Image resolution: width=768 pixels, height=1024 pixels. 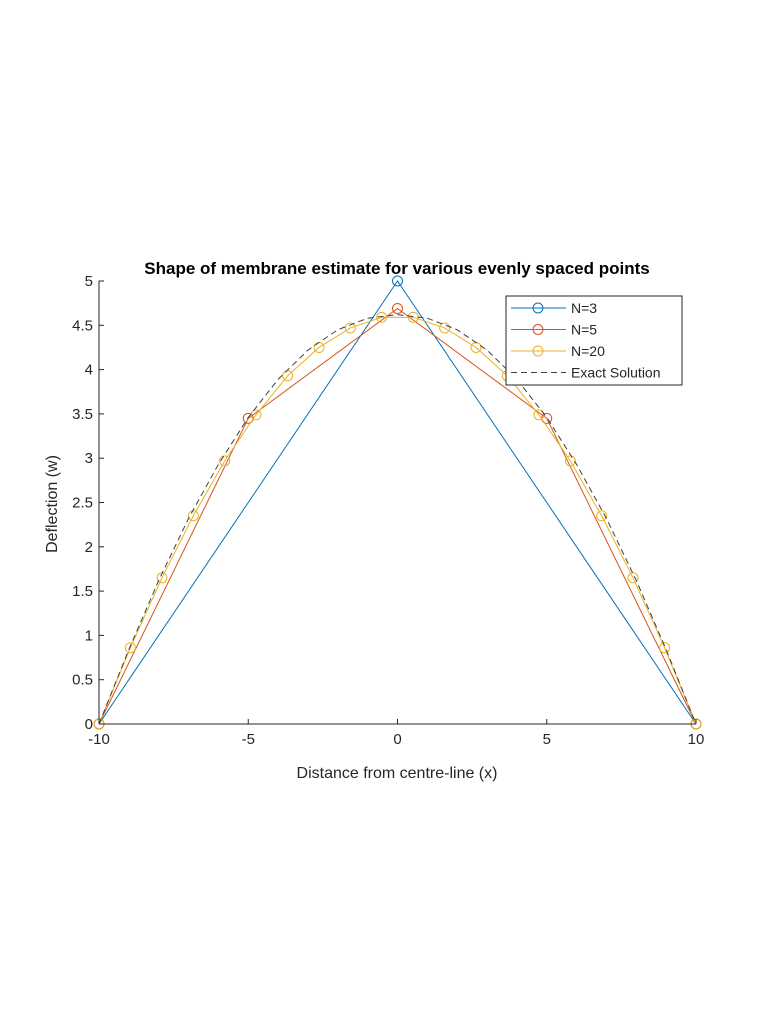 I want to click on legend-label-3: Exact Solution, so click(x=616, y=373).